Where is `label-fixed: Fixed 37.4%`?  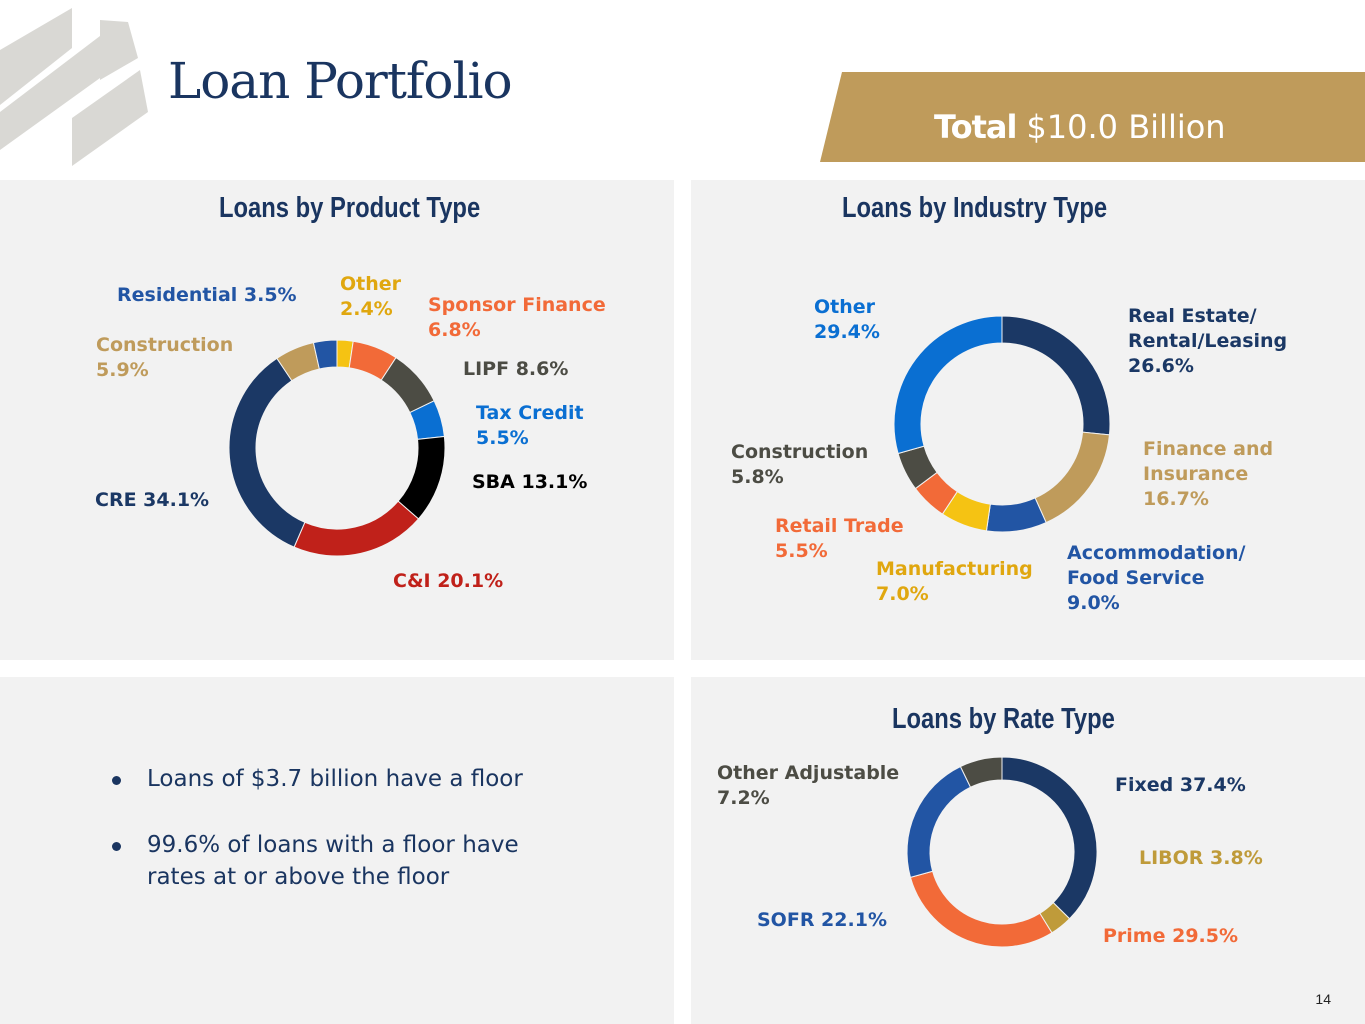
label-fixed: Fixed 37.4% is located at coordinates (1180, 785).